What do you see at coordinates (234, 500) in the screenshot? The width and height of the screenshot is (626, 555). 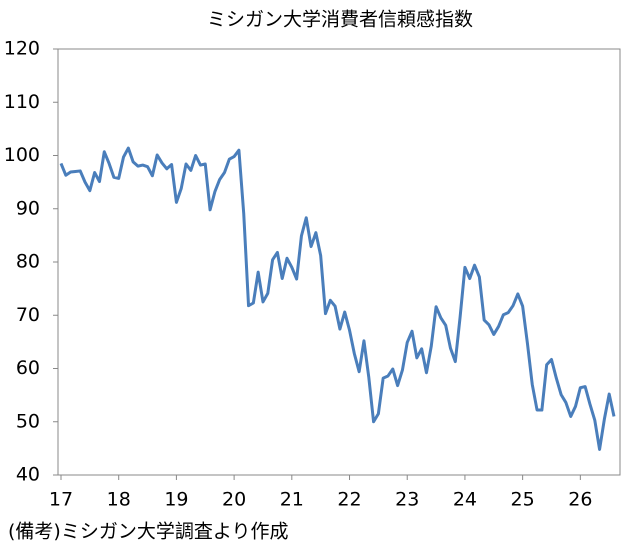 I see `x-tick-label: 20` at bounding box center [234, 500].